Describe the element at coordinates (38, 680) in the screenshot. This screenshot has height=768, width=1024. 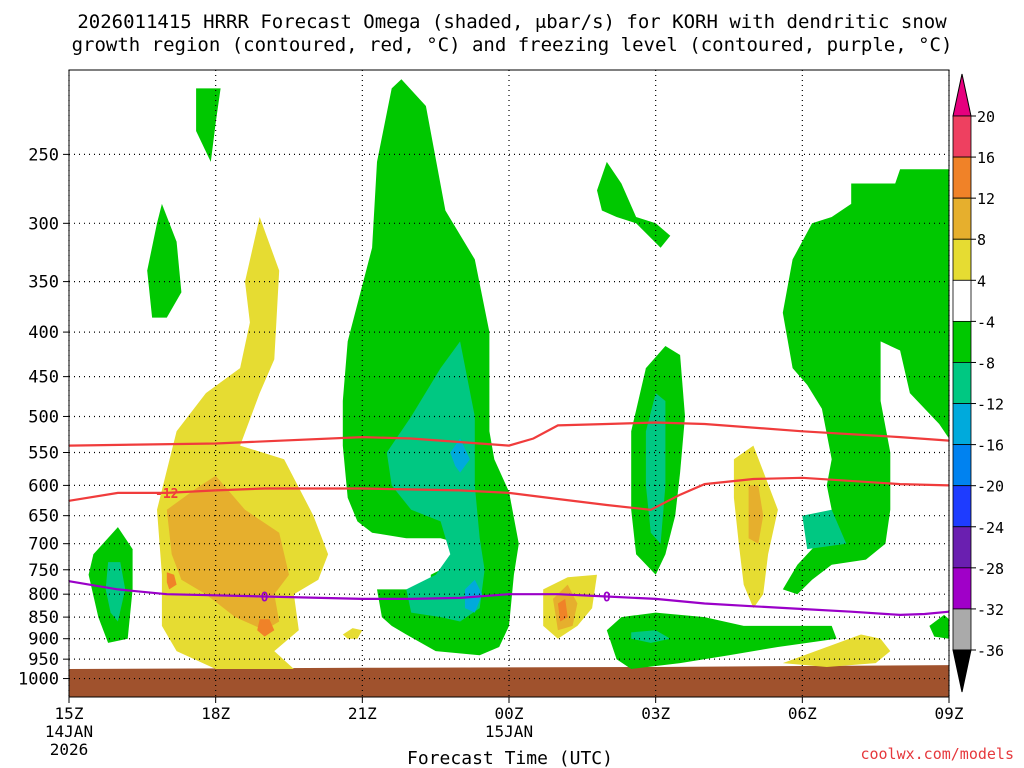
I see `y-tick-label-1000: 1000` at that location.